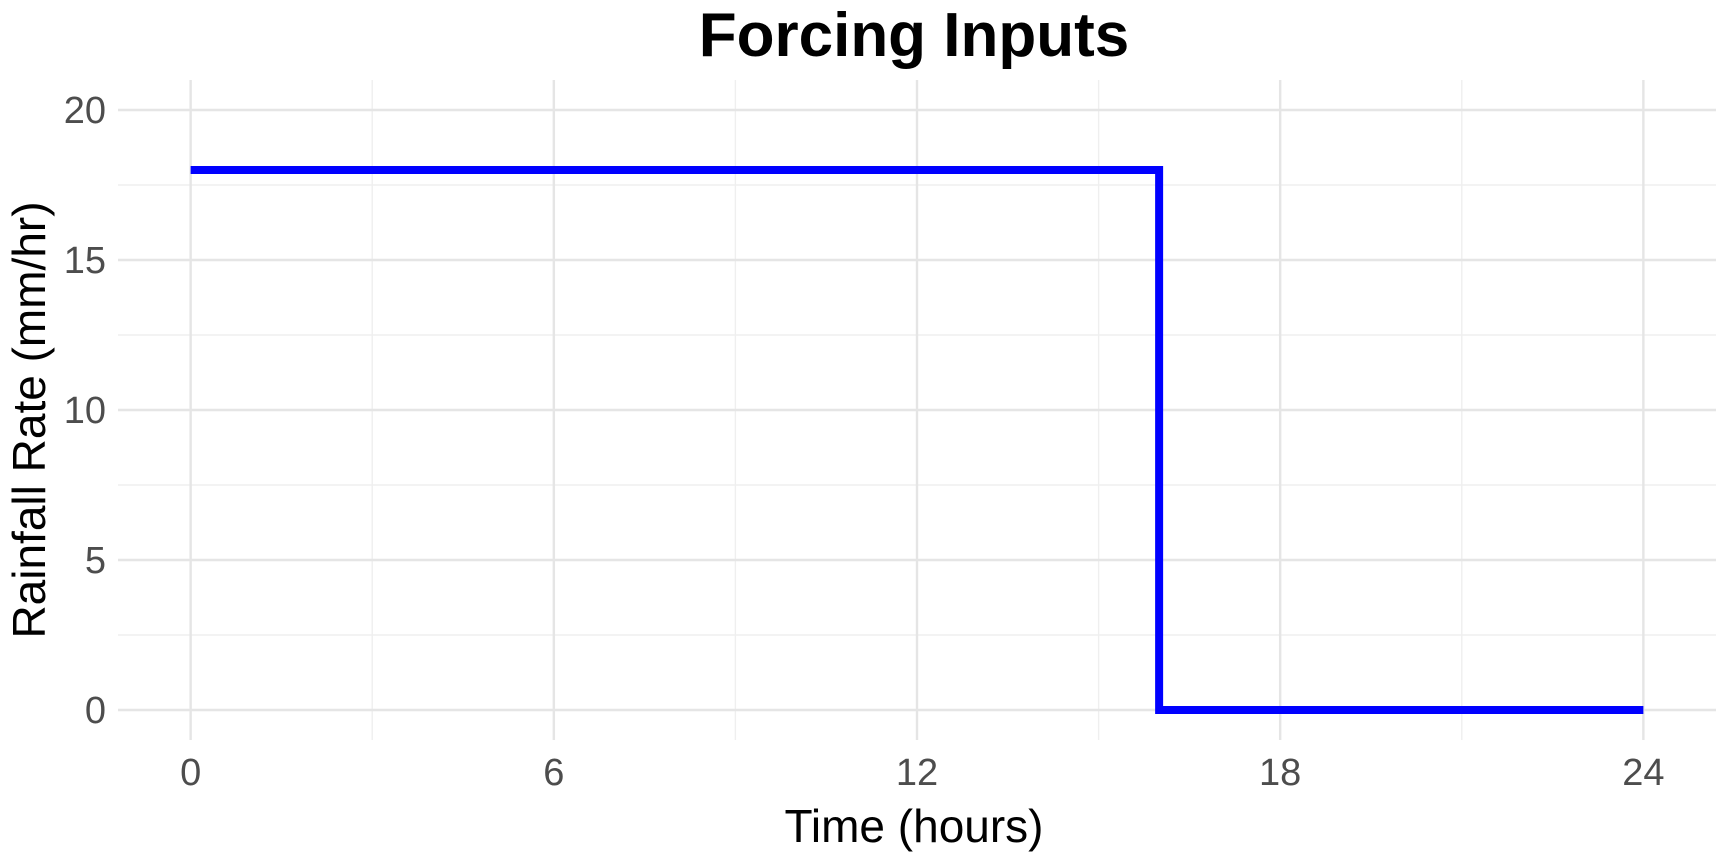 The height and width of the screenshot is (864, 1728). Describe the element at coordinates (914, 35) in the screenshot. I see `chart-title: Forcing Inputs` at that location.